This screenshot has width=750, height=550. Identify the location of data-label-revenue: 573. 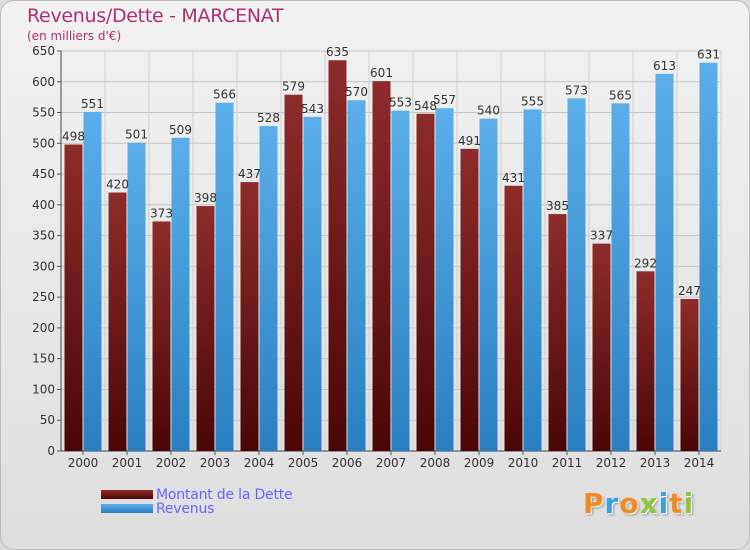
(576, 90).